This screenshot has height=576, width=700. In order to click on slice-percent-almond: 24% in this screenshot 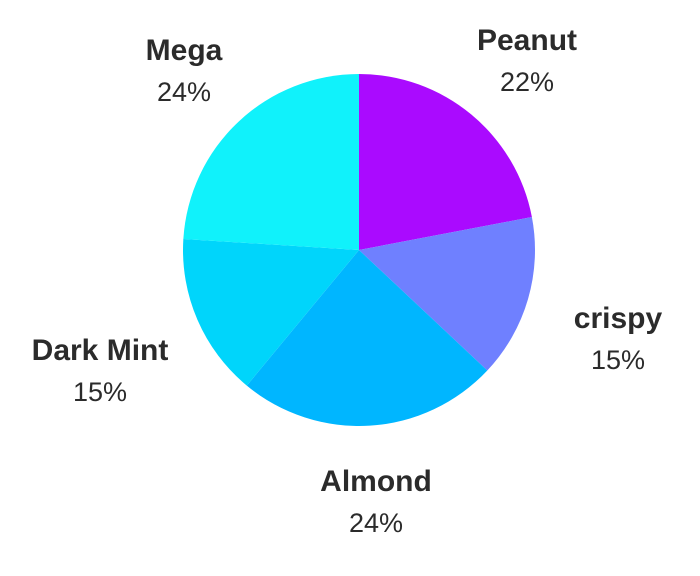, I will do `click(376, 523)`.